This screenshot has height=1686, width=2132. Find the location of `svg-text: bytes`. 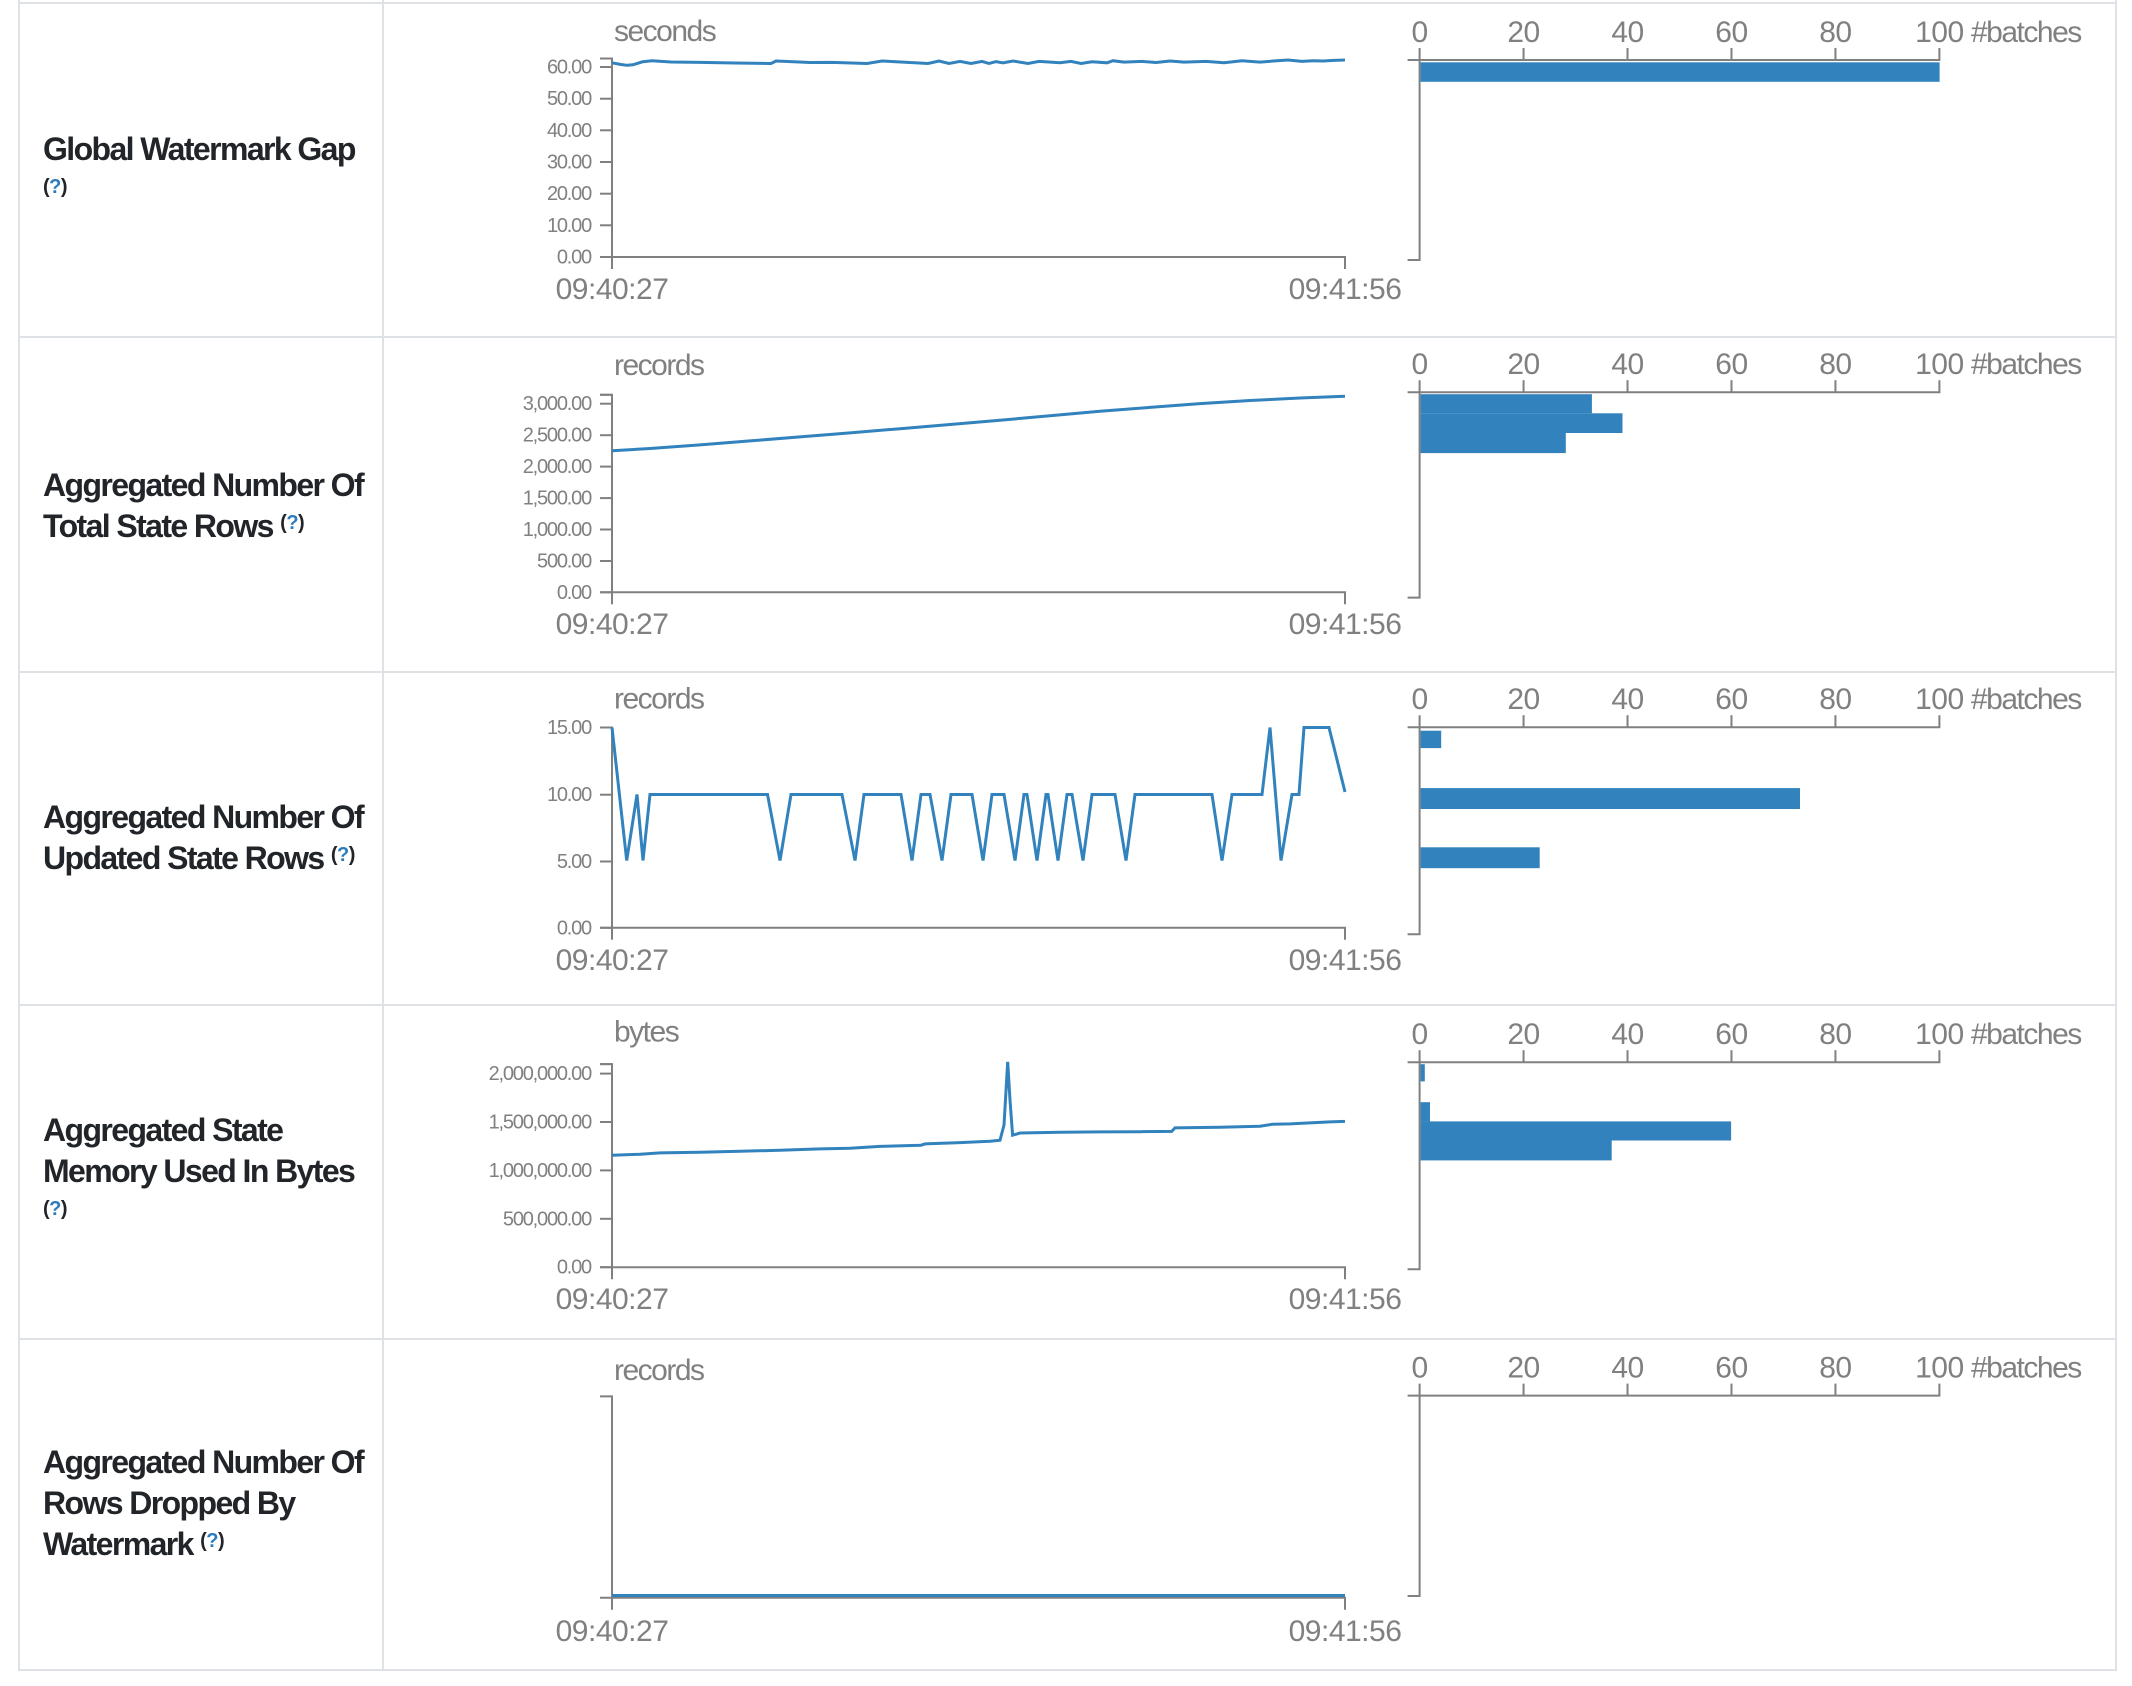

svg-text: bytes is located at coordinates (646, 1031).